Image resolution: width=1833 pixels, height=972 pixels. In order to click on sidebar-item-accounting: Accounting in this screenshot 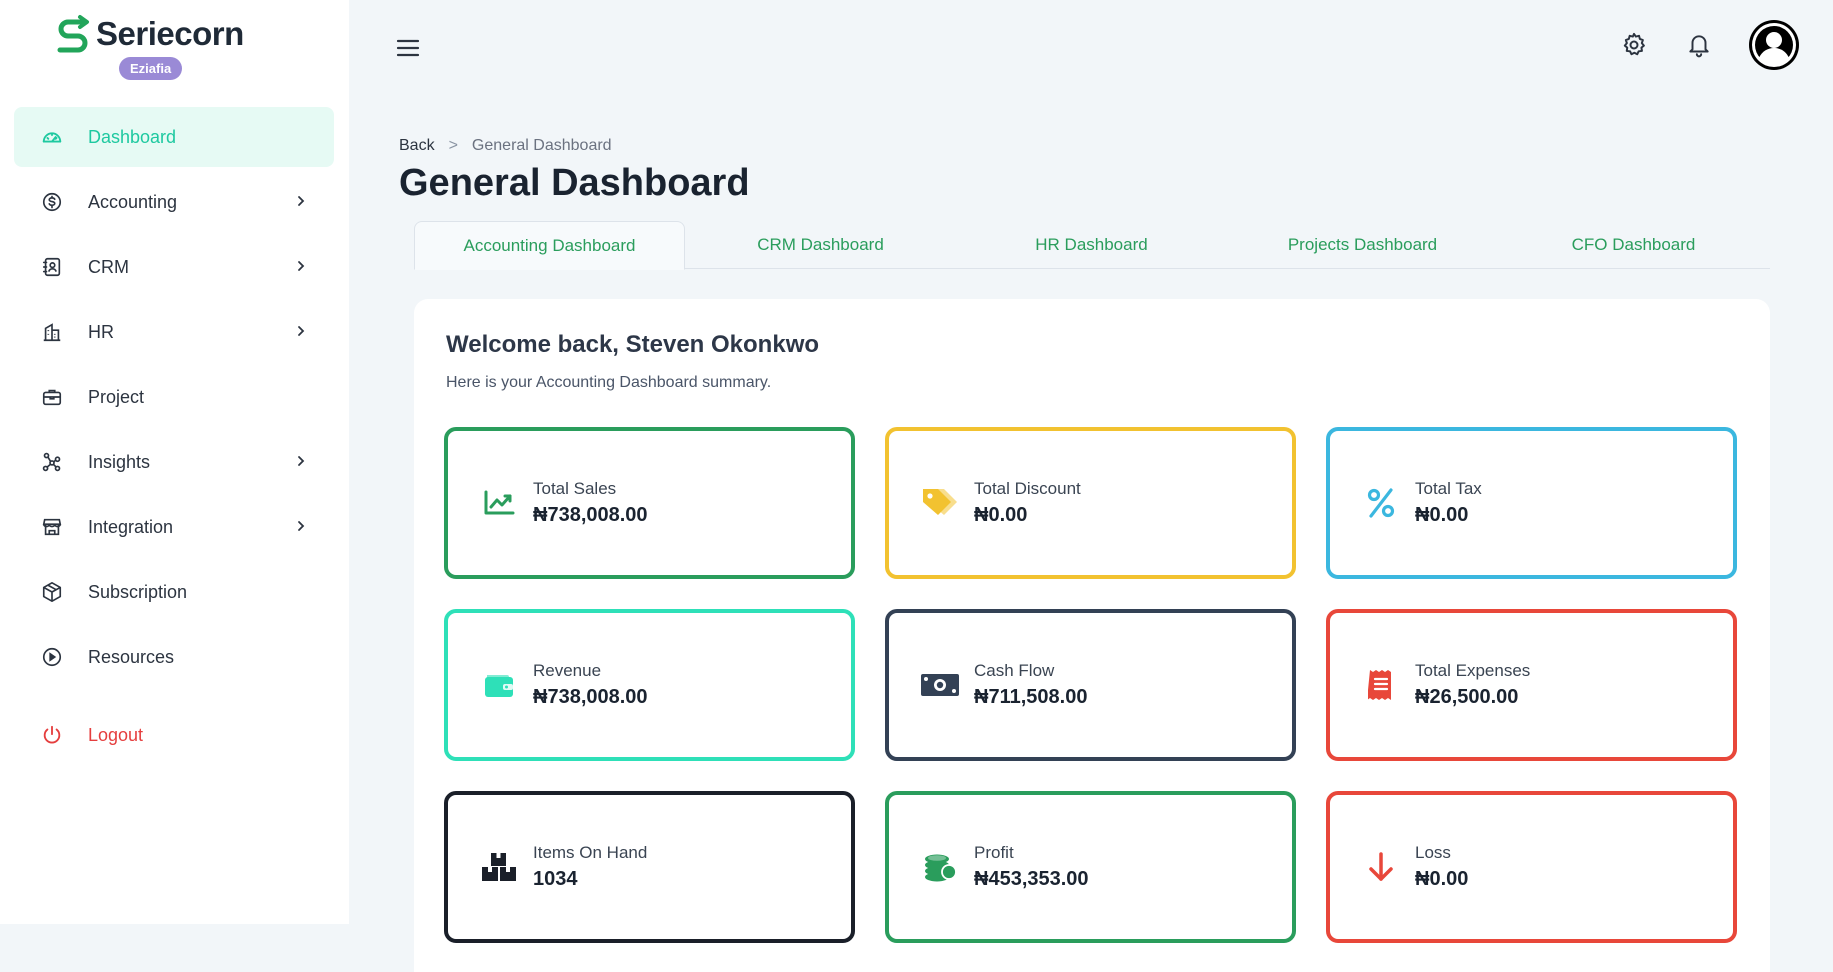, I will do `click(174, 202)`.